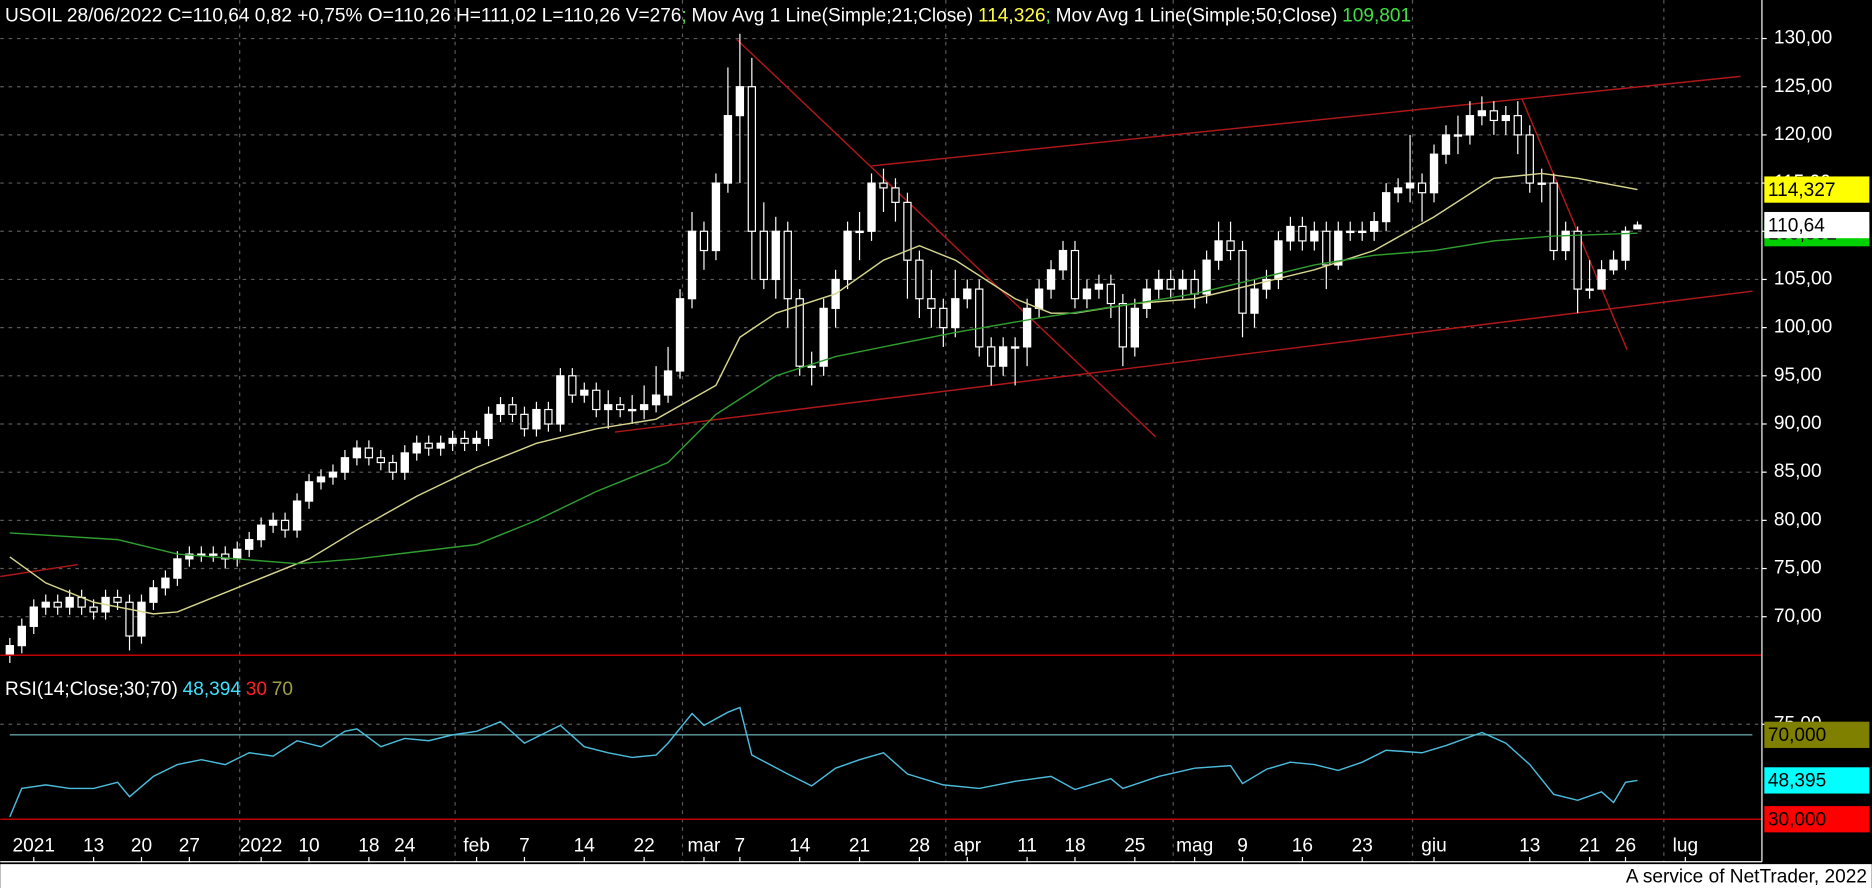 Image resolution: width=1872 pixels, height=888 pixels. What do you see at coordinates (1797, 781) in the screenshot?
I see `badge-label: 48,395` at bounding box center [1797, 781].